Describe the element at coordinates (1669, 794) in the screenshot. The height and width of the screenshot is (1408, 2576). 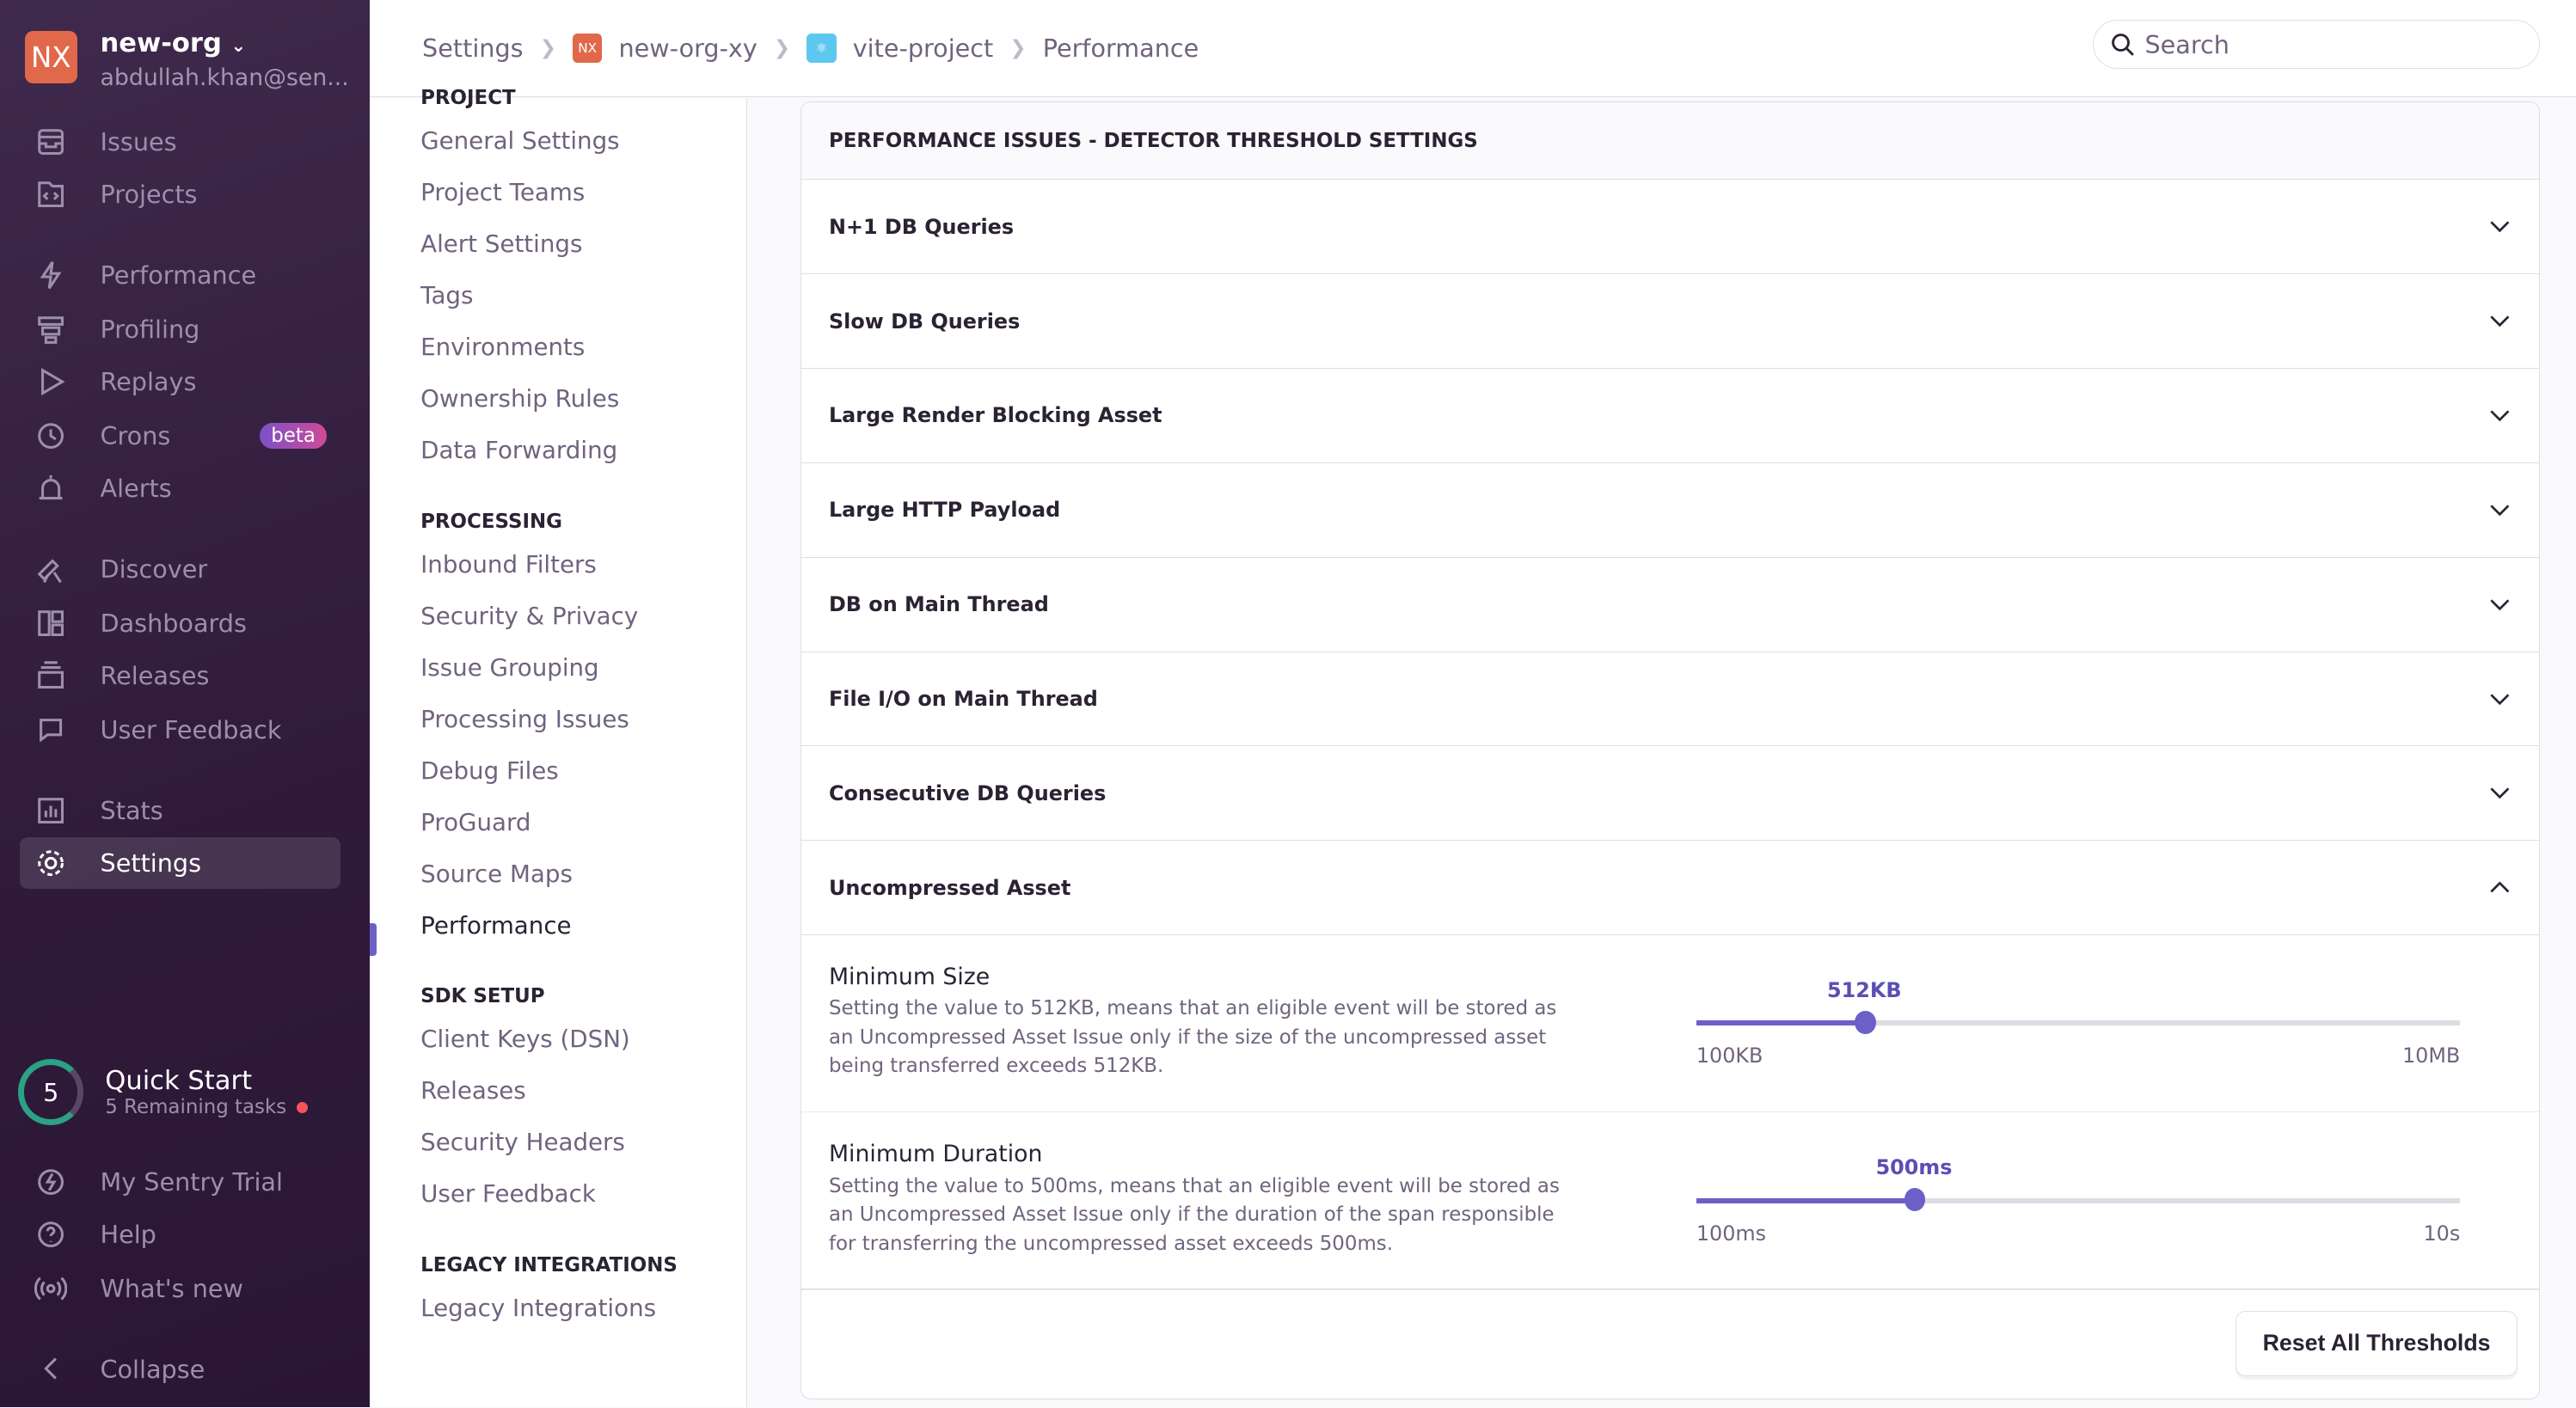
I see `accordion-row: Consecutive DB Queries` at that location.